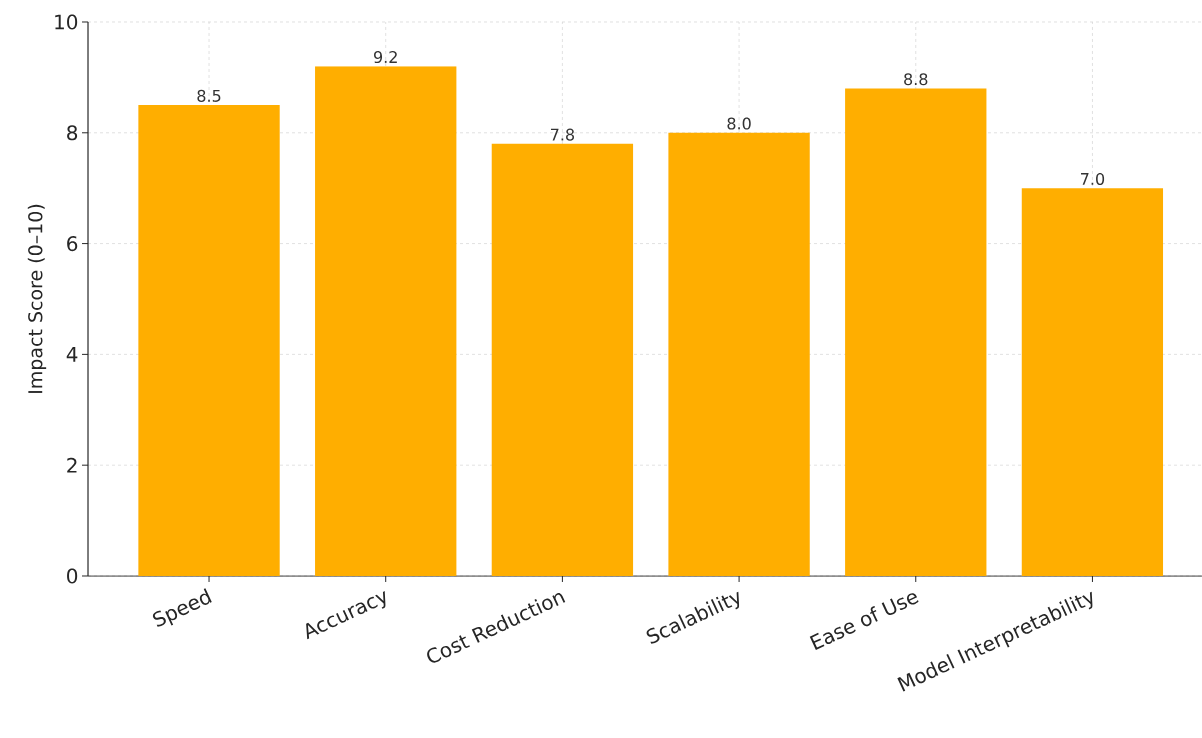 The height and width of the screenshot is (738, 1202). What do you see at coordinates (66, 22) in the screenshot?
I see `y-tick-label: 10` at bounding box center [66, 22].